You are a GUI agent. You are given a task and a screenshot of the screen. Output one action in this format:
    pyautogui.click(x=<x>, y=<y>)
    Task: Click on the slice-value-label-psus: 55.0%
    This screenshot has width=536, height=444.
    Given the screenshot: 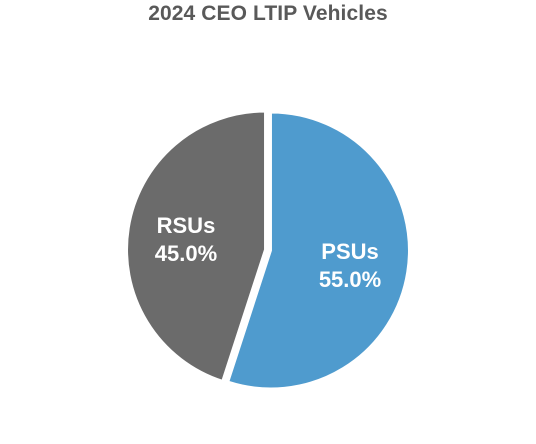 What is the action you would take?
    pyautogui.click(x=350, y=279)
    